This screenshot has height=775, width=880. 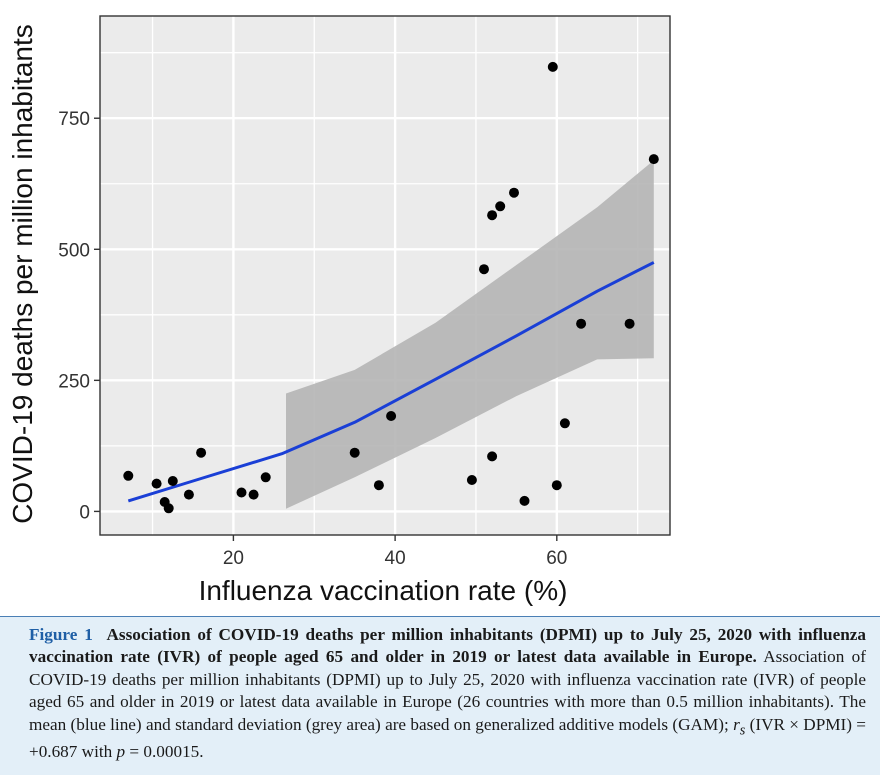 I want to click on y-tick-label: 250, so click(x=74, y=381).